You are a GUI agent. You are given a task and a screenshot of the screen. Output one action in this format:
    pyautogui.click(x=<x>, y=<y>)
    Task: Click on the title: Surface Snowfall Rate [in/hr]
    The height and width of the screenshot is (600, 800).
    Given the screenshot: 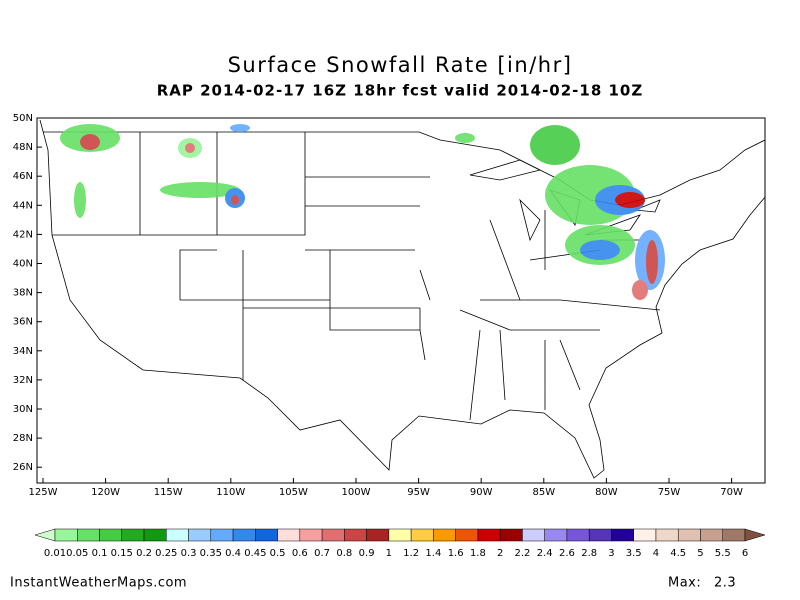 What is the action you would take?
    pyautogui.click(x=400, y=65)
    